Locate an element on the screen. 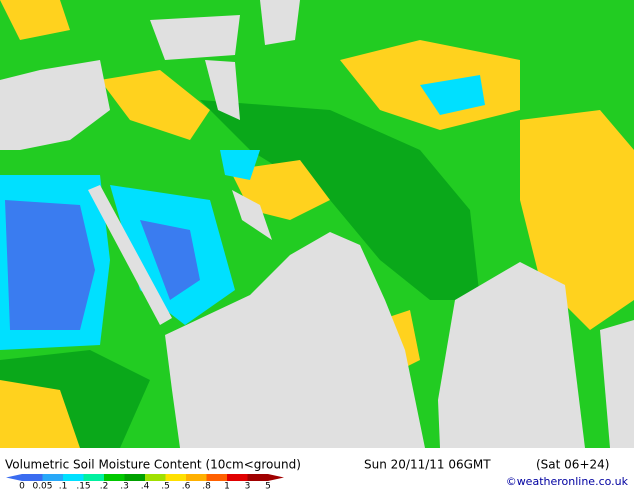 This screenshot has height=490, width=634. credit: ©weatheronline.co.uk is located at coordinates (567, 481).